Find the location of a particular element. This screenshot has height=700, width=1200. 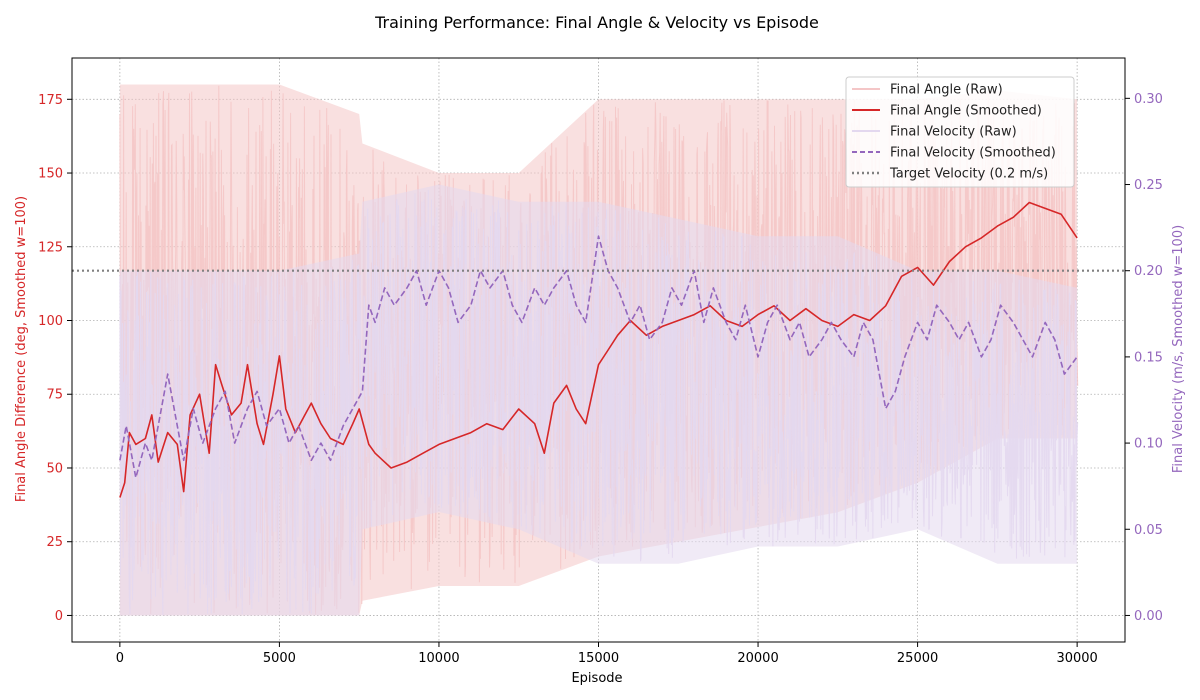

legend-label: Final Angle (Raw) is located at coordinates (946, 90).